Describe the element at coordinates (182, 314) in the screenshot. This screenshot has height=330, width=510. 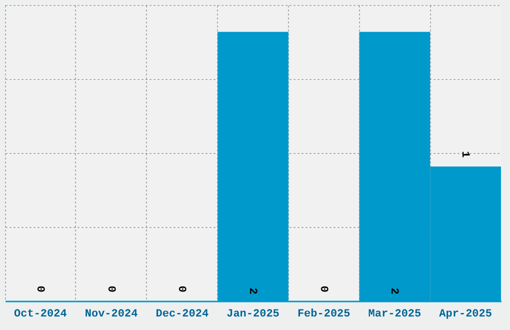
I see `x-tick-label: Dec-2024` at that location.